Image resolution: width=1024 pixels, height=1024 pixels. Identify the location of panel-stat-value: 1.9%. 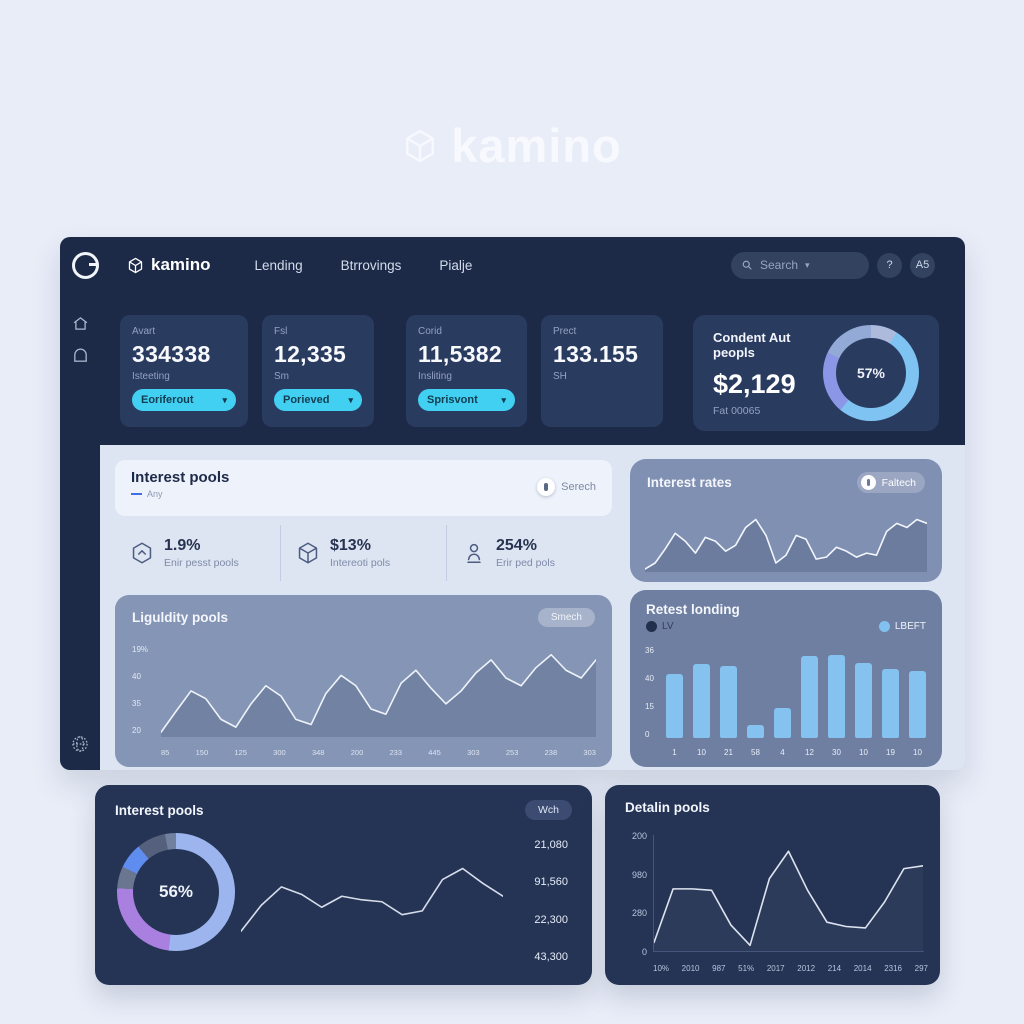
(182, 545).